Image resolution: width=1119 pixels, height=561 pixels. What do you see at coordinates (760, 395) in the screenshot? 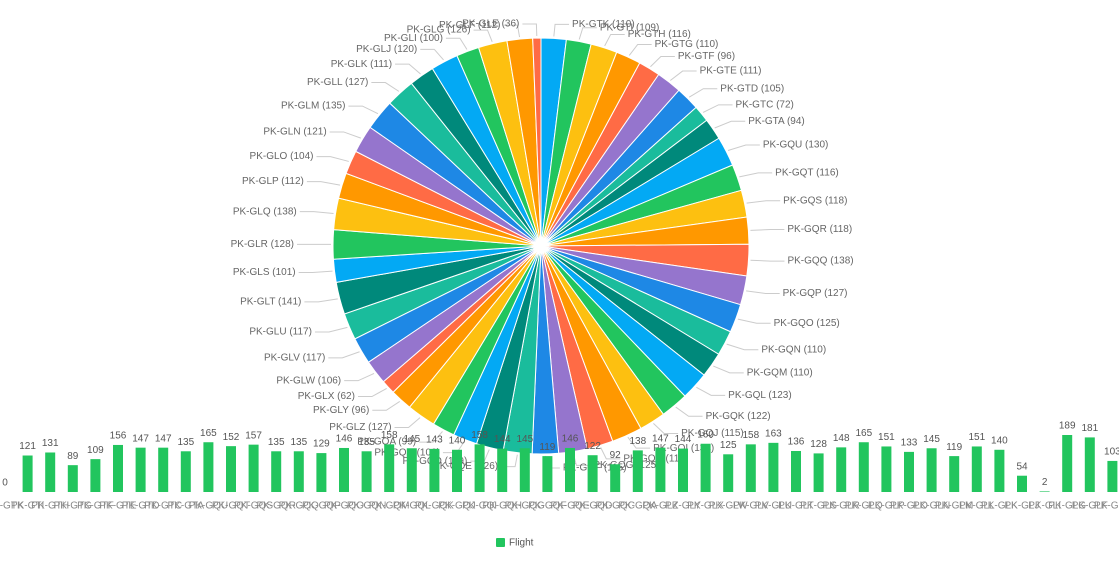
I see `slice-label: PK-GQL (123)` at bounding box center [760, 395].